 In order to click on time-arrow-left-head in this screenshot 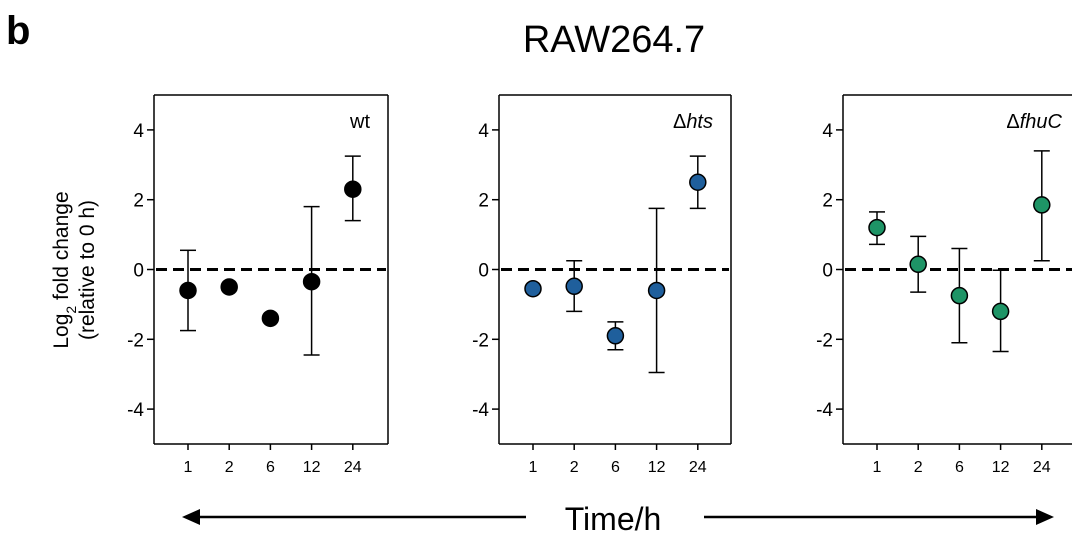, I will do `click(191, 517)`.